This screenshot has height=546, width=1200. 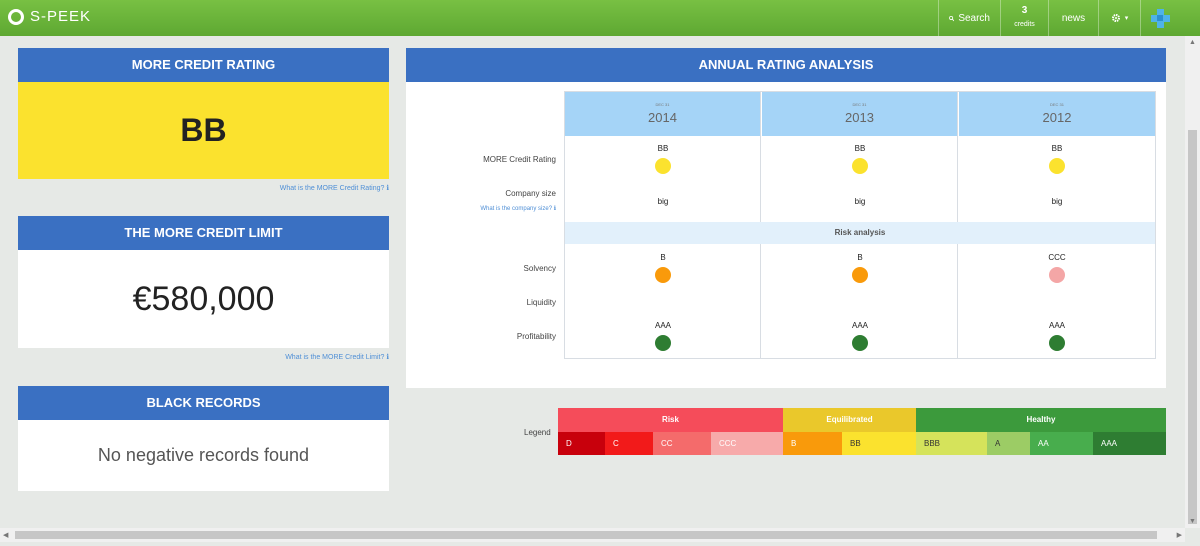 I want to click on credits-button: 3 credits, so click(x=1024, y=18).